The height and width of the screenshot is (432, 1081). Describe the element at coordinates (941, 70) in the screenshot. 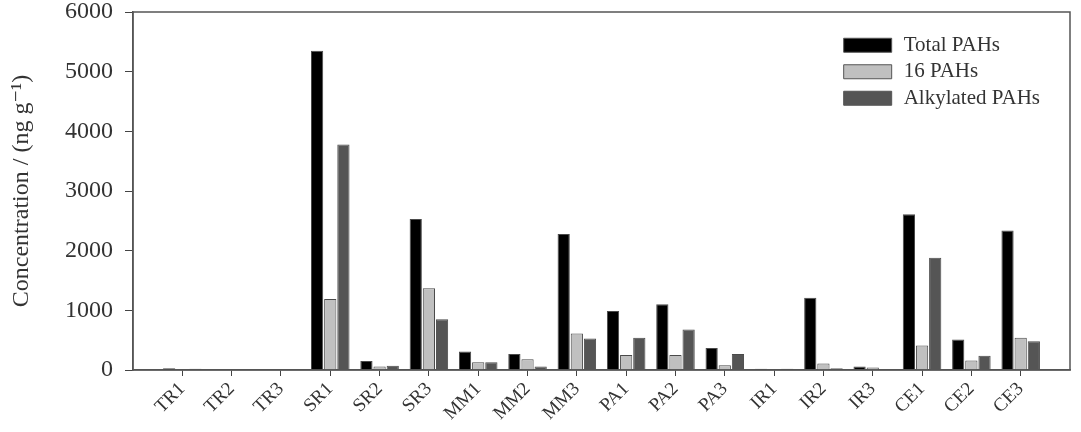

I see `legend-label: 16 PAHs` at that location.